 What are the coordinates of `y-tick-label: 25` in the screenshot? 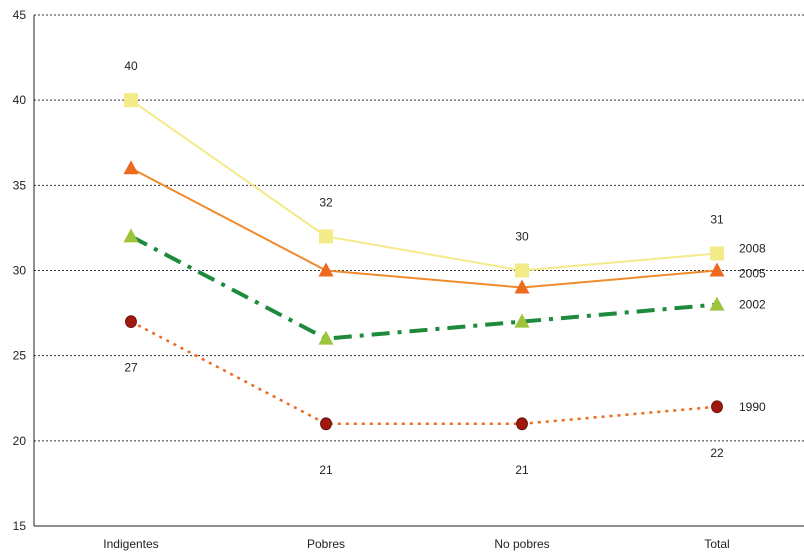 It's located at (20, 356).